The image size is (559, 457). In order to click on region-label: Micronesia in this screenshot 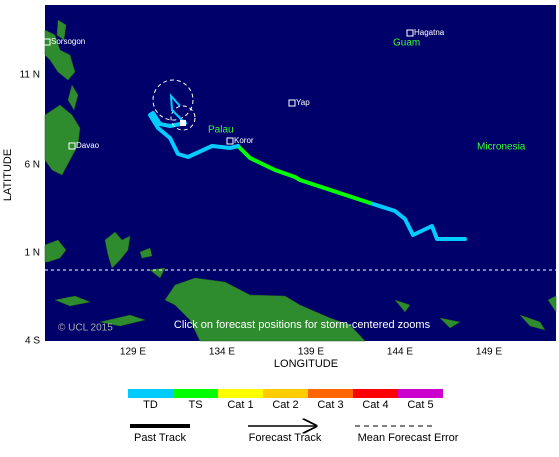, I will do `click(501, 147)`.